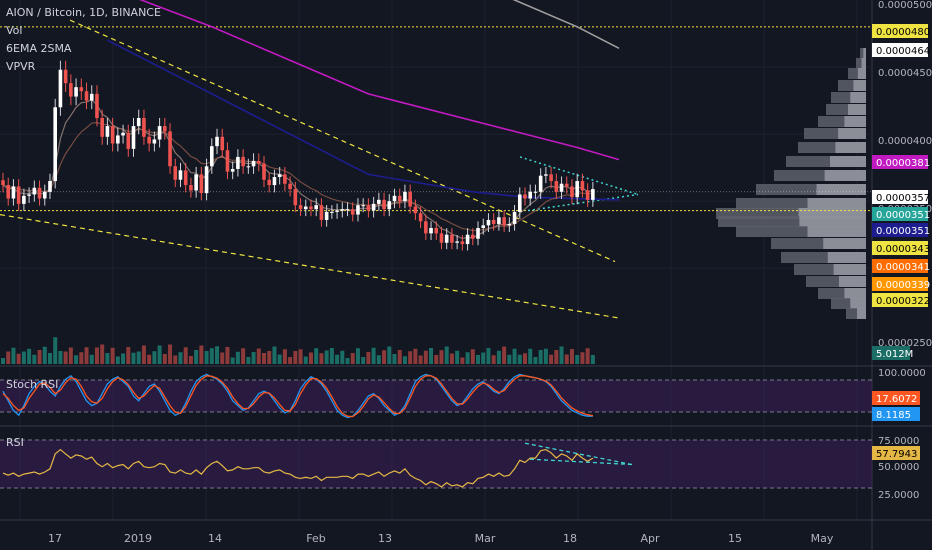 Image resolution: width=932 pixels, height=550 pixels. Describe the element at coordinates (315, 538) in the screenshot. I see `time-tick-label: Feb` at that location.